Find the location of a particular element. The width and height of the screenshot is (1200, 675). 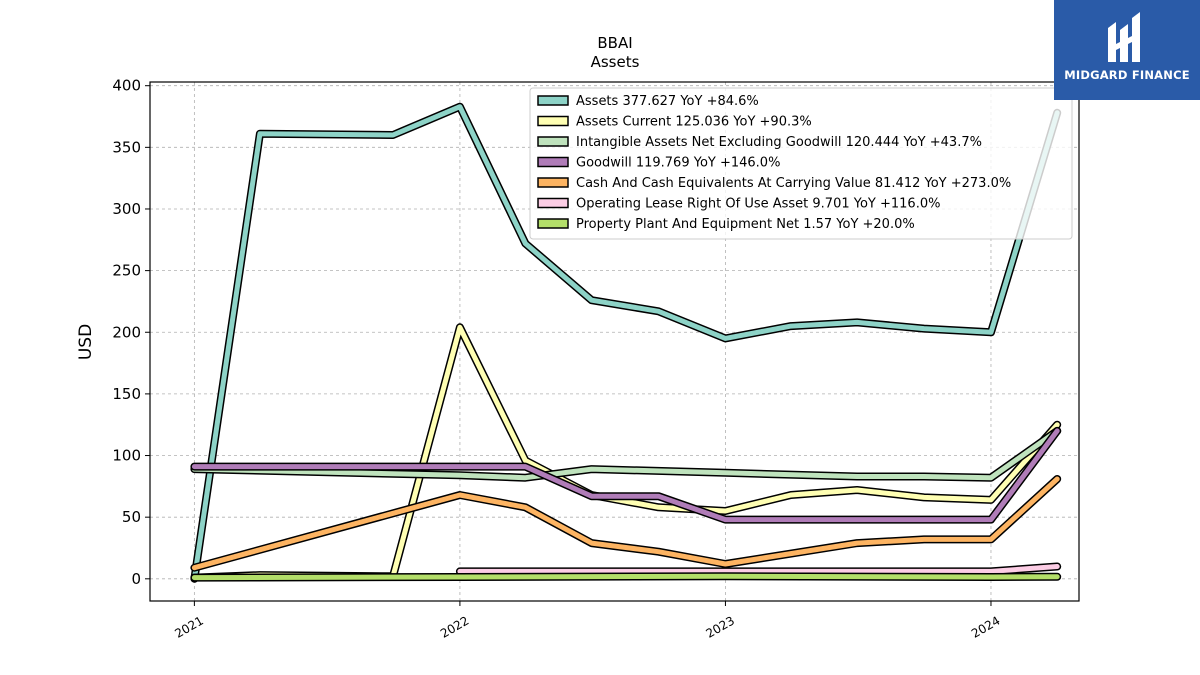

y-tick-label: 150 is located at coordinates (126, 394).